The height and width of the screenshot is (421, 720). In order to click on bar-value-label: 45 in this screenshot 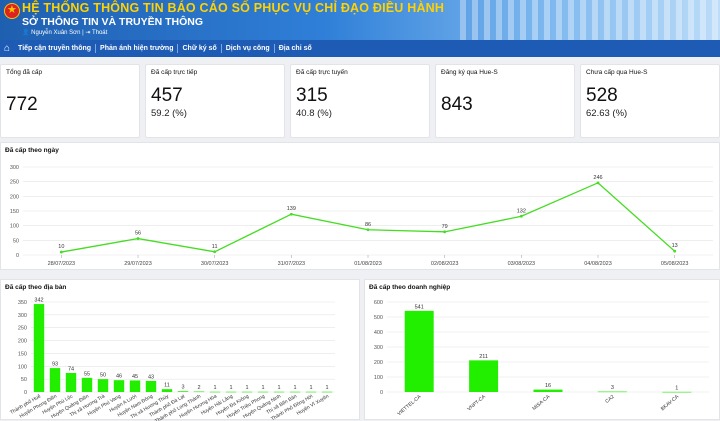, I will do `click(135, 377)`.